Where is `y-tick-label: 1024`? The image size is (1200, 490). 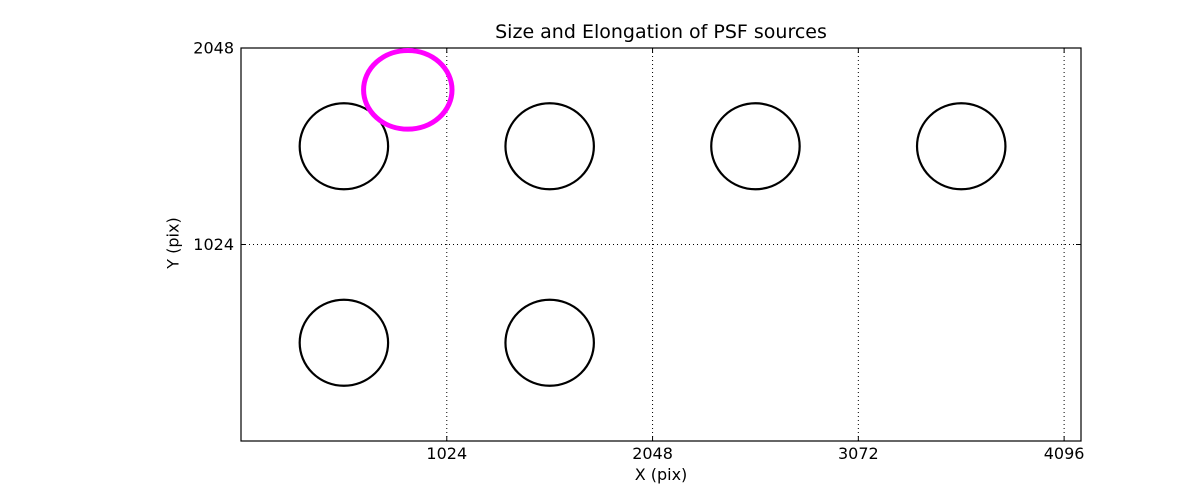 y-tick-label: 1024 is located at coordinates (213, 244).